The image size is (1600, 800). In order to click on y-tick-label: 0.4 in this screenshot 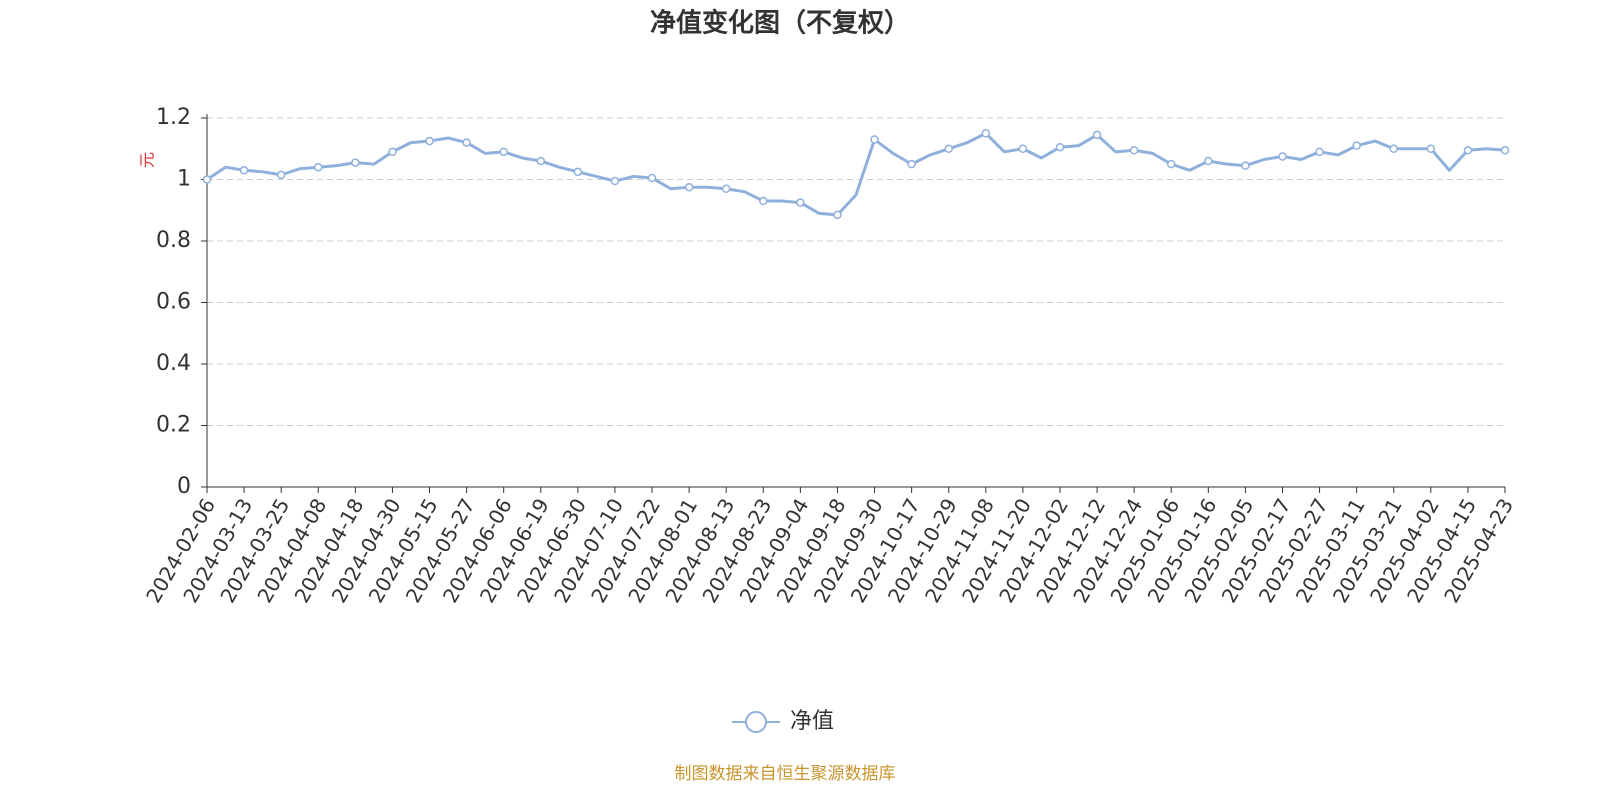, I will do `click(173, 363)`.